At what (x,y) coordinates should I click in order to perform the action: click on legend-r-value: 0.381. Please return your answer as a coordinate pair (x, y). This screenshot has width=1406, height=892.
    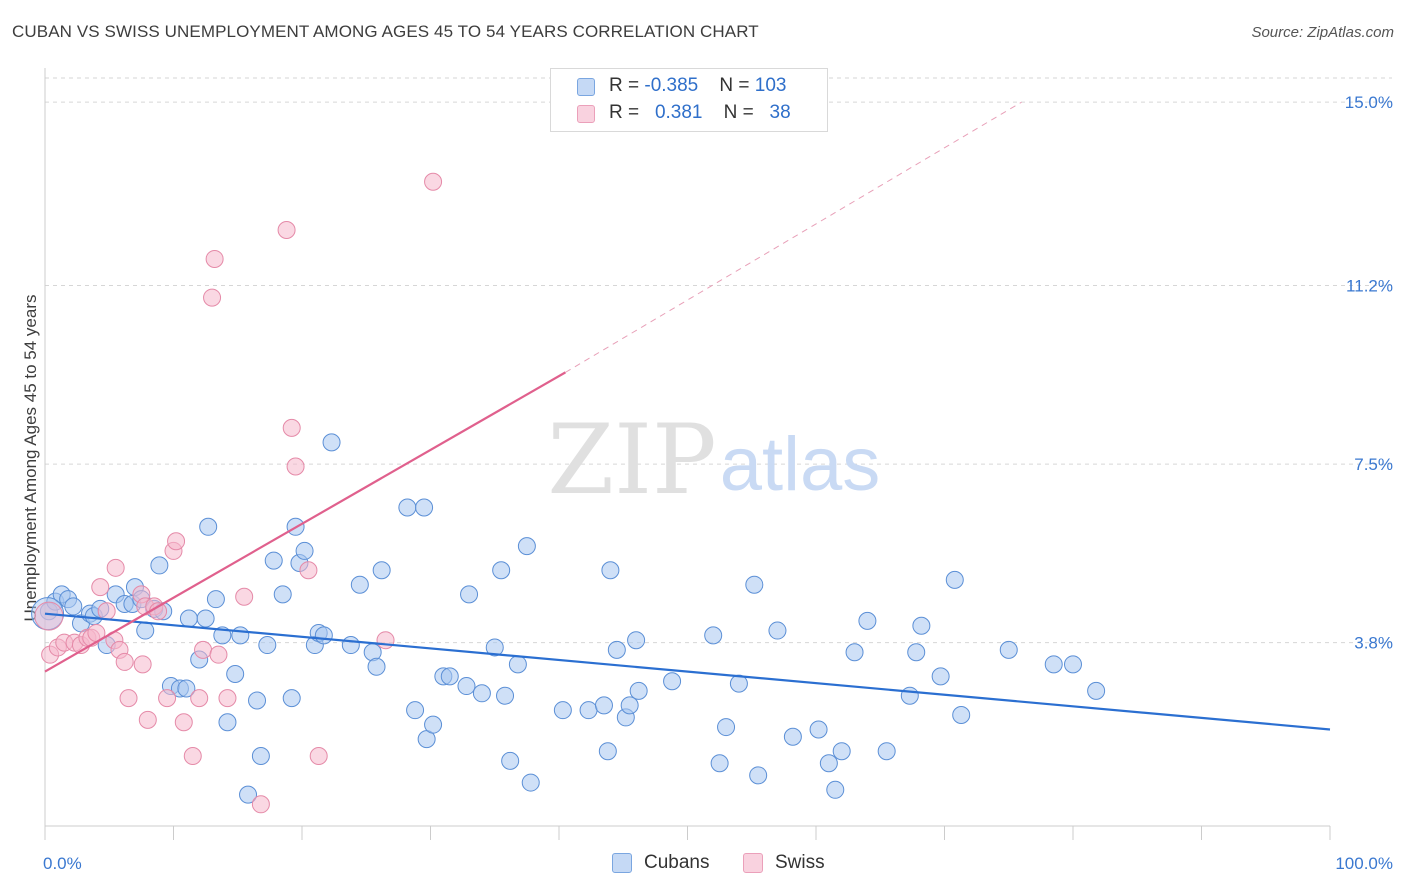
    Looking at the image, I should click on (678, 112).